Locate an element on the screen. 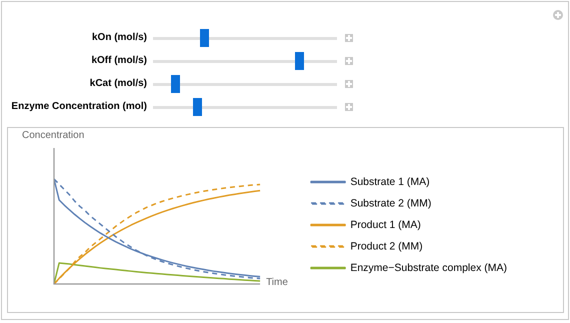 This screenshot has height=323, width=570. legend-label: Substrate 2 (MM) is located at coordinates (391, 203).